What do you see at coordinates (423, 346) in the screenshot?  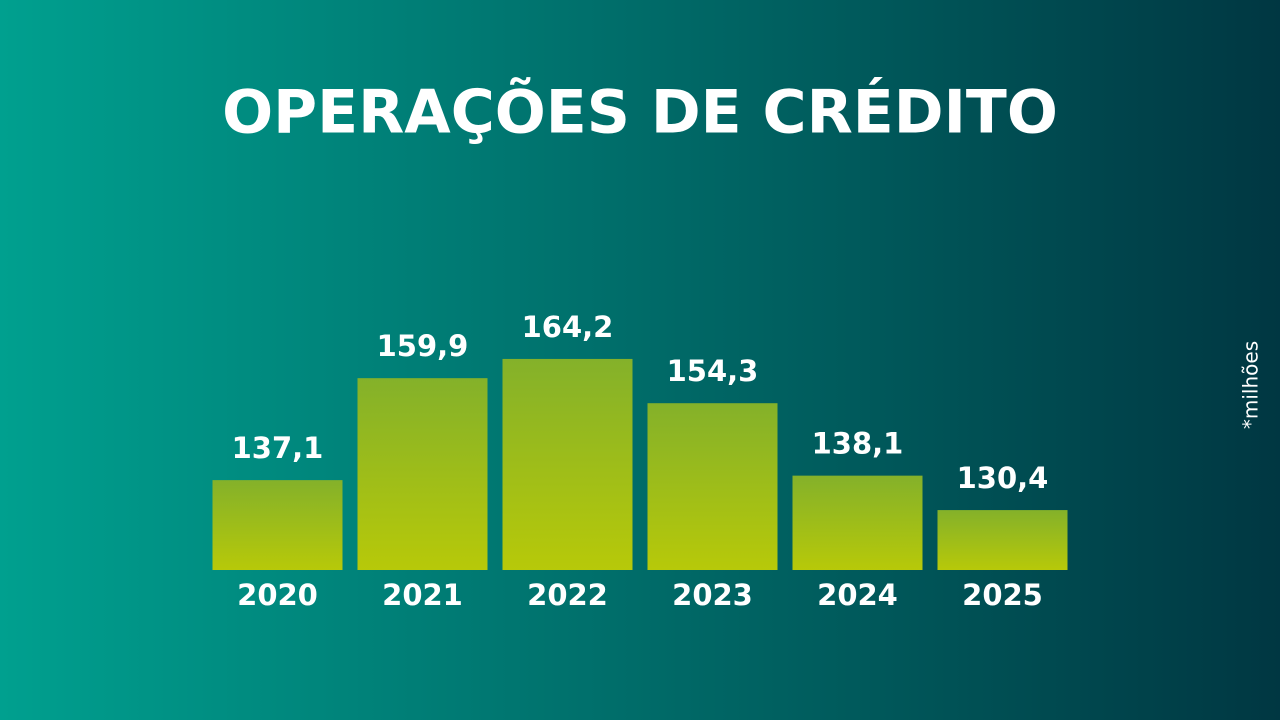 I see `value-label: 159,9` at bounding box center [423, 346].